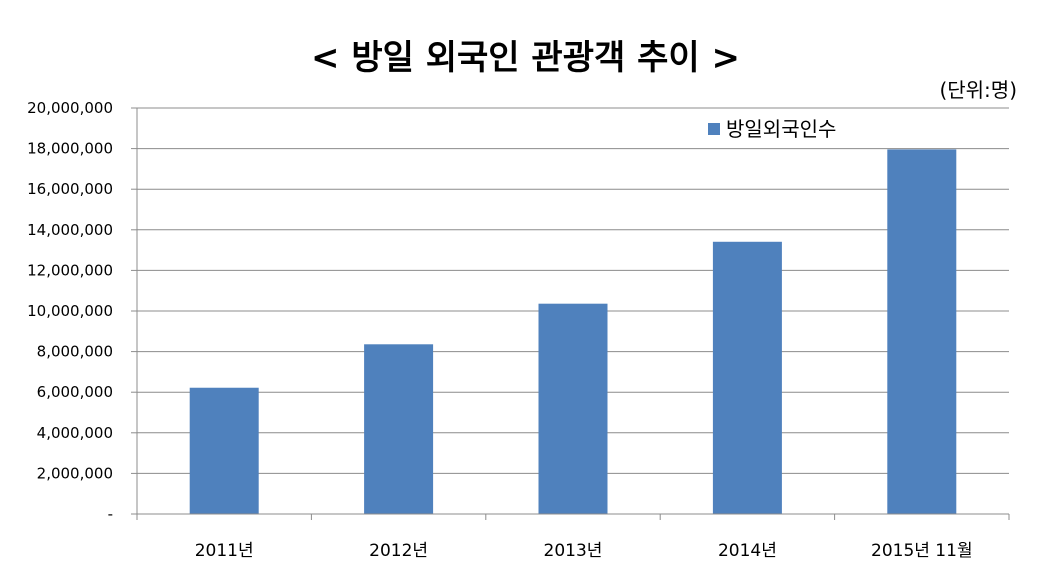 This screenshot has width=1051, height=576. What do you see at coordinates (573, 551) in the screenshot?
I see `x-tick-label: 2013년` at bounding box center [573, 551].